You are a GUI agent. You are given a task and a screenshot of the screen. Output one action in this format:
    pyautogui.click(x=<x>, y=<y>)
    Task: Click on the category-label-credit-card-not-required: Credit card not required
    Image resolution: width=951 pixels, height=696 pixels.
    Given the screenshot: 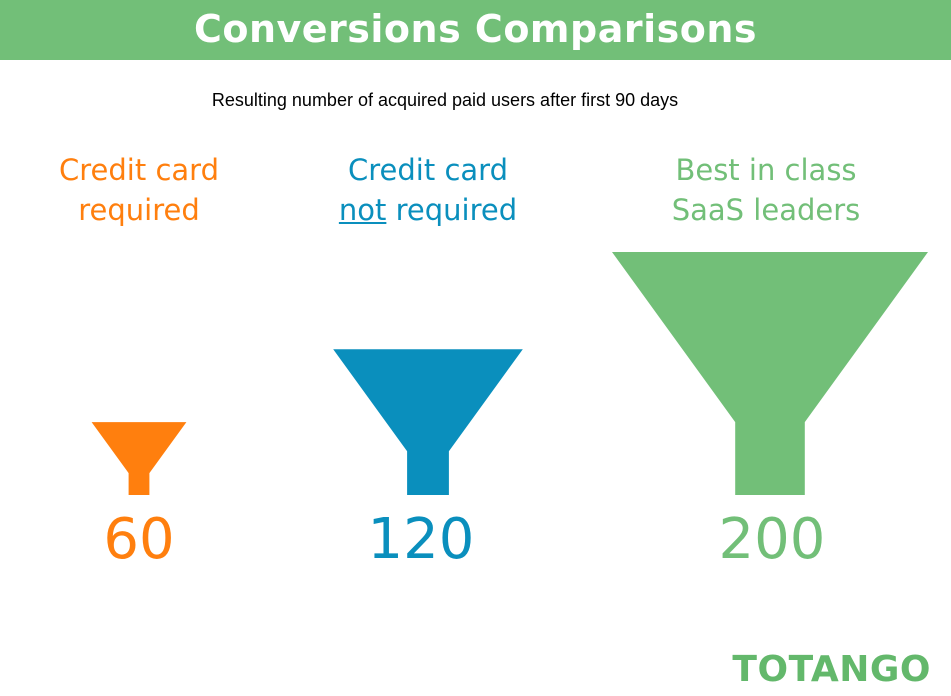 What is the action you would take?
    pyautogui.click(x=428, y=190)
    